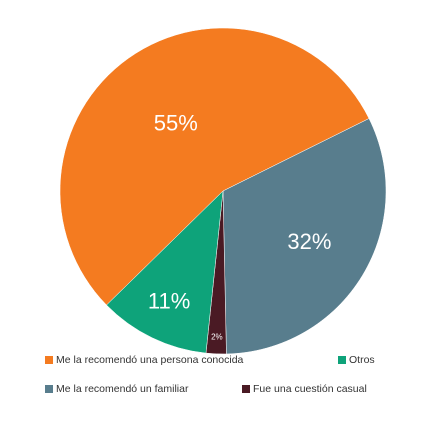 Image resolution: width=421 pixels, height=444 pixels. What do you see at coordinates (309, 241) in the screenshot?
I see `slice-label: 32%` at bounding box center [309, 241].